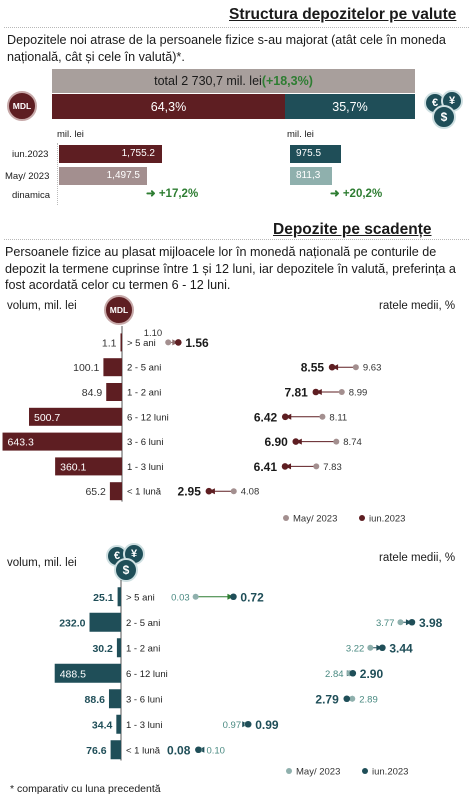  What do you see at coordinates (110, 154) in the screenshot?
I see `mdl-jun-bar: 1,755.2` at bounding box center [110, 154].